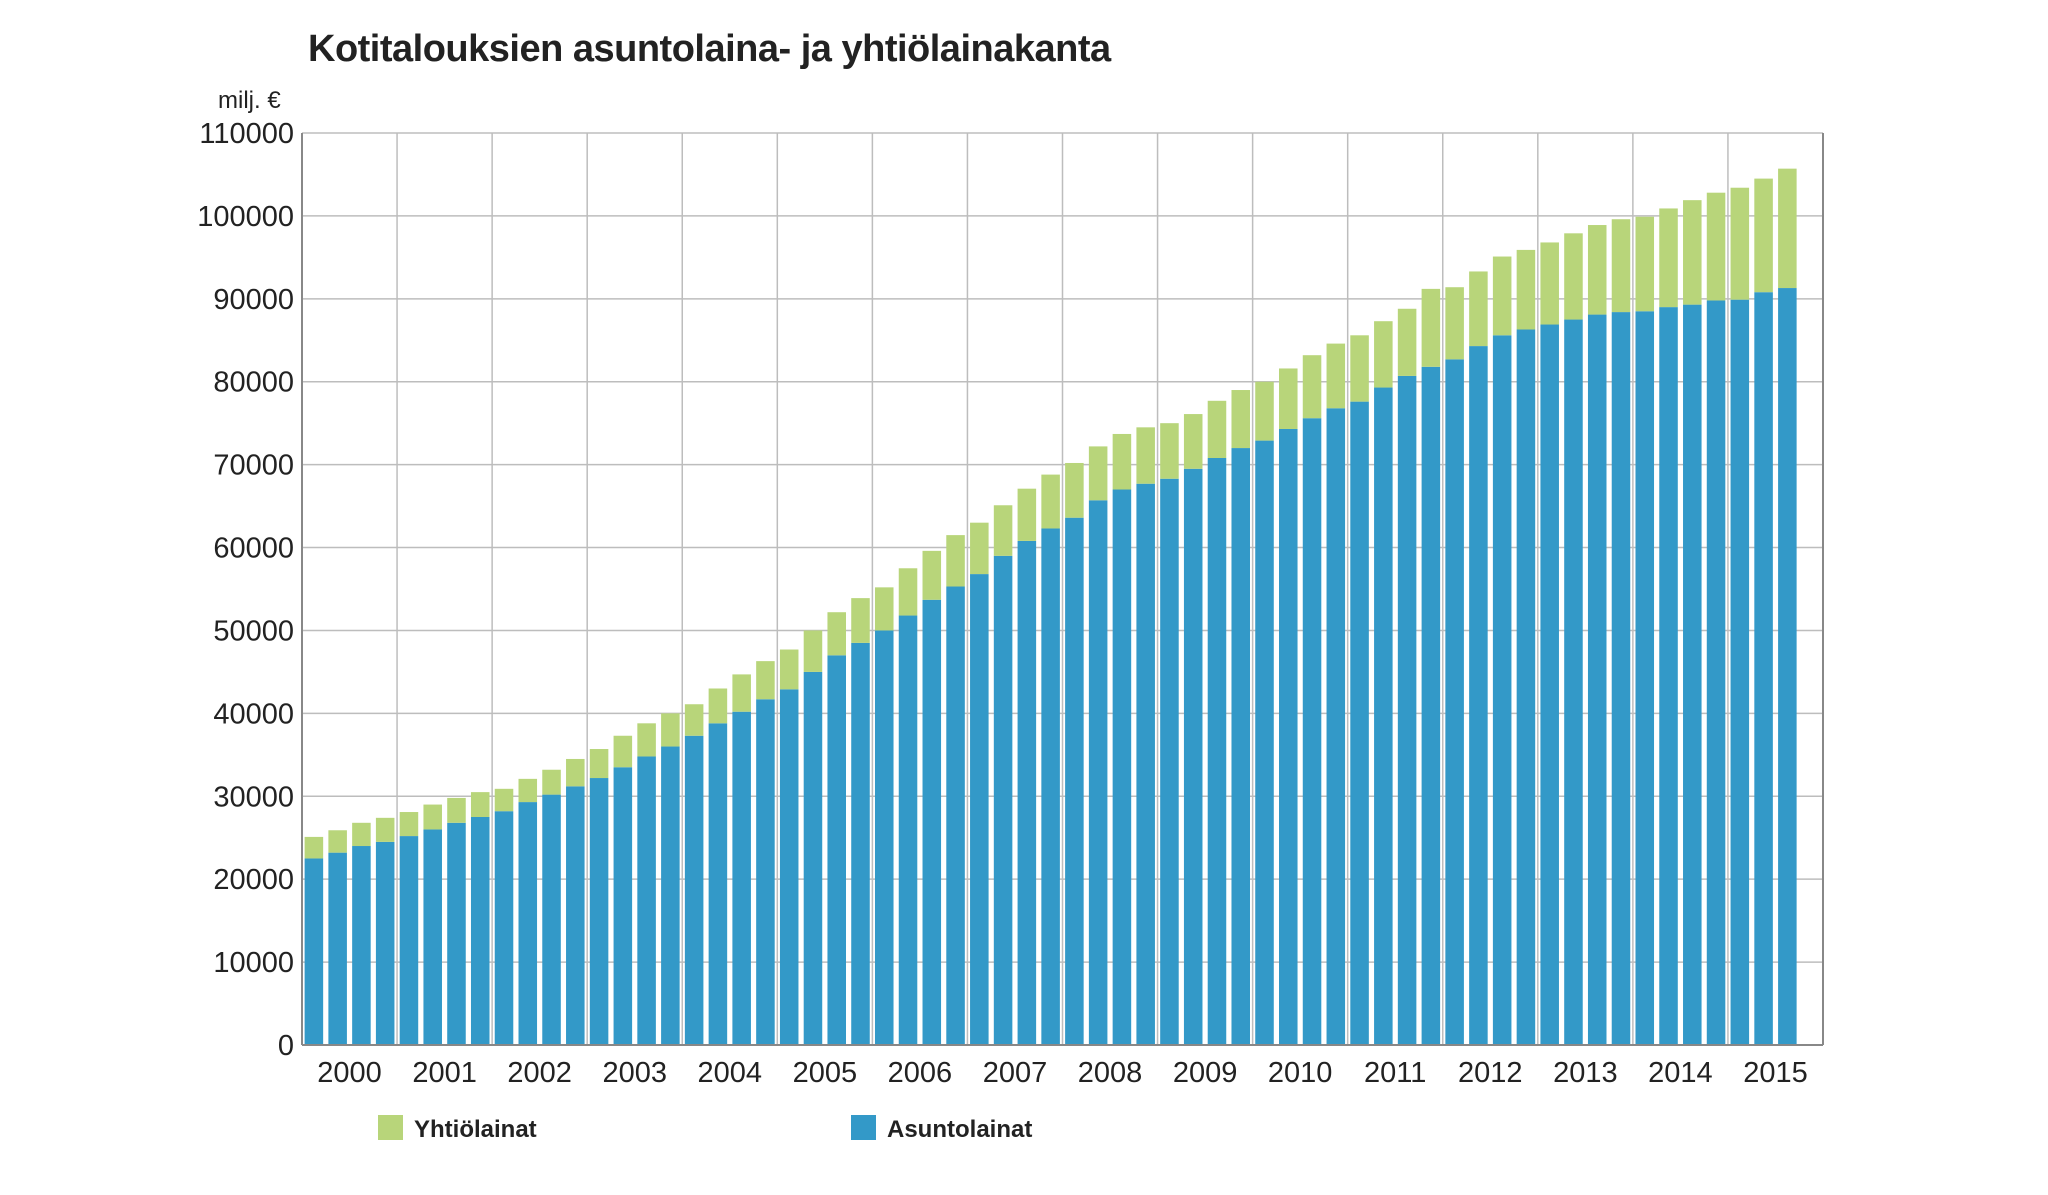 The width and height of the screenshot is (2048, 1195). Describe the element at coordinates (253, 797) in the screenshot. I see `y-tick-label: 30000` at that location.